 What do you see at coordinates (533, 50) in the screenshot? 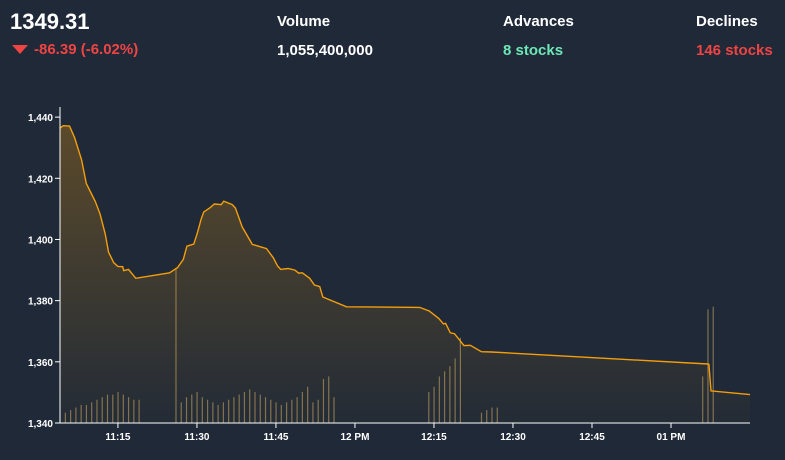
I see `advances-value: 8 stocks` at bounding box center [533, 50].